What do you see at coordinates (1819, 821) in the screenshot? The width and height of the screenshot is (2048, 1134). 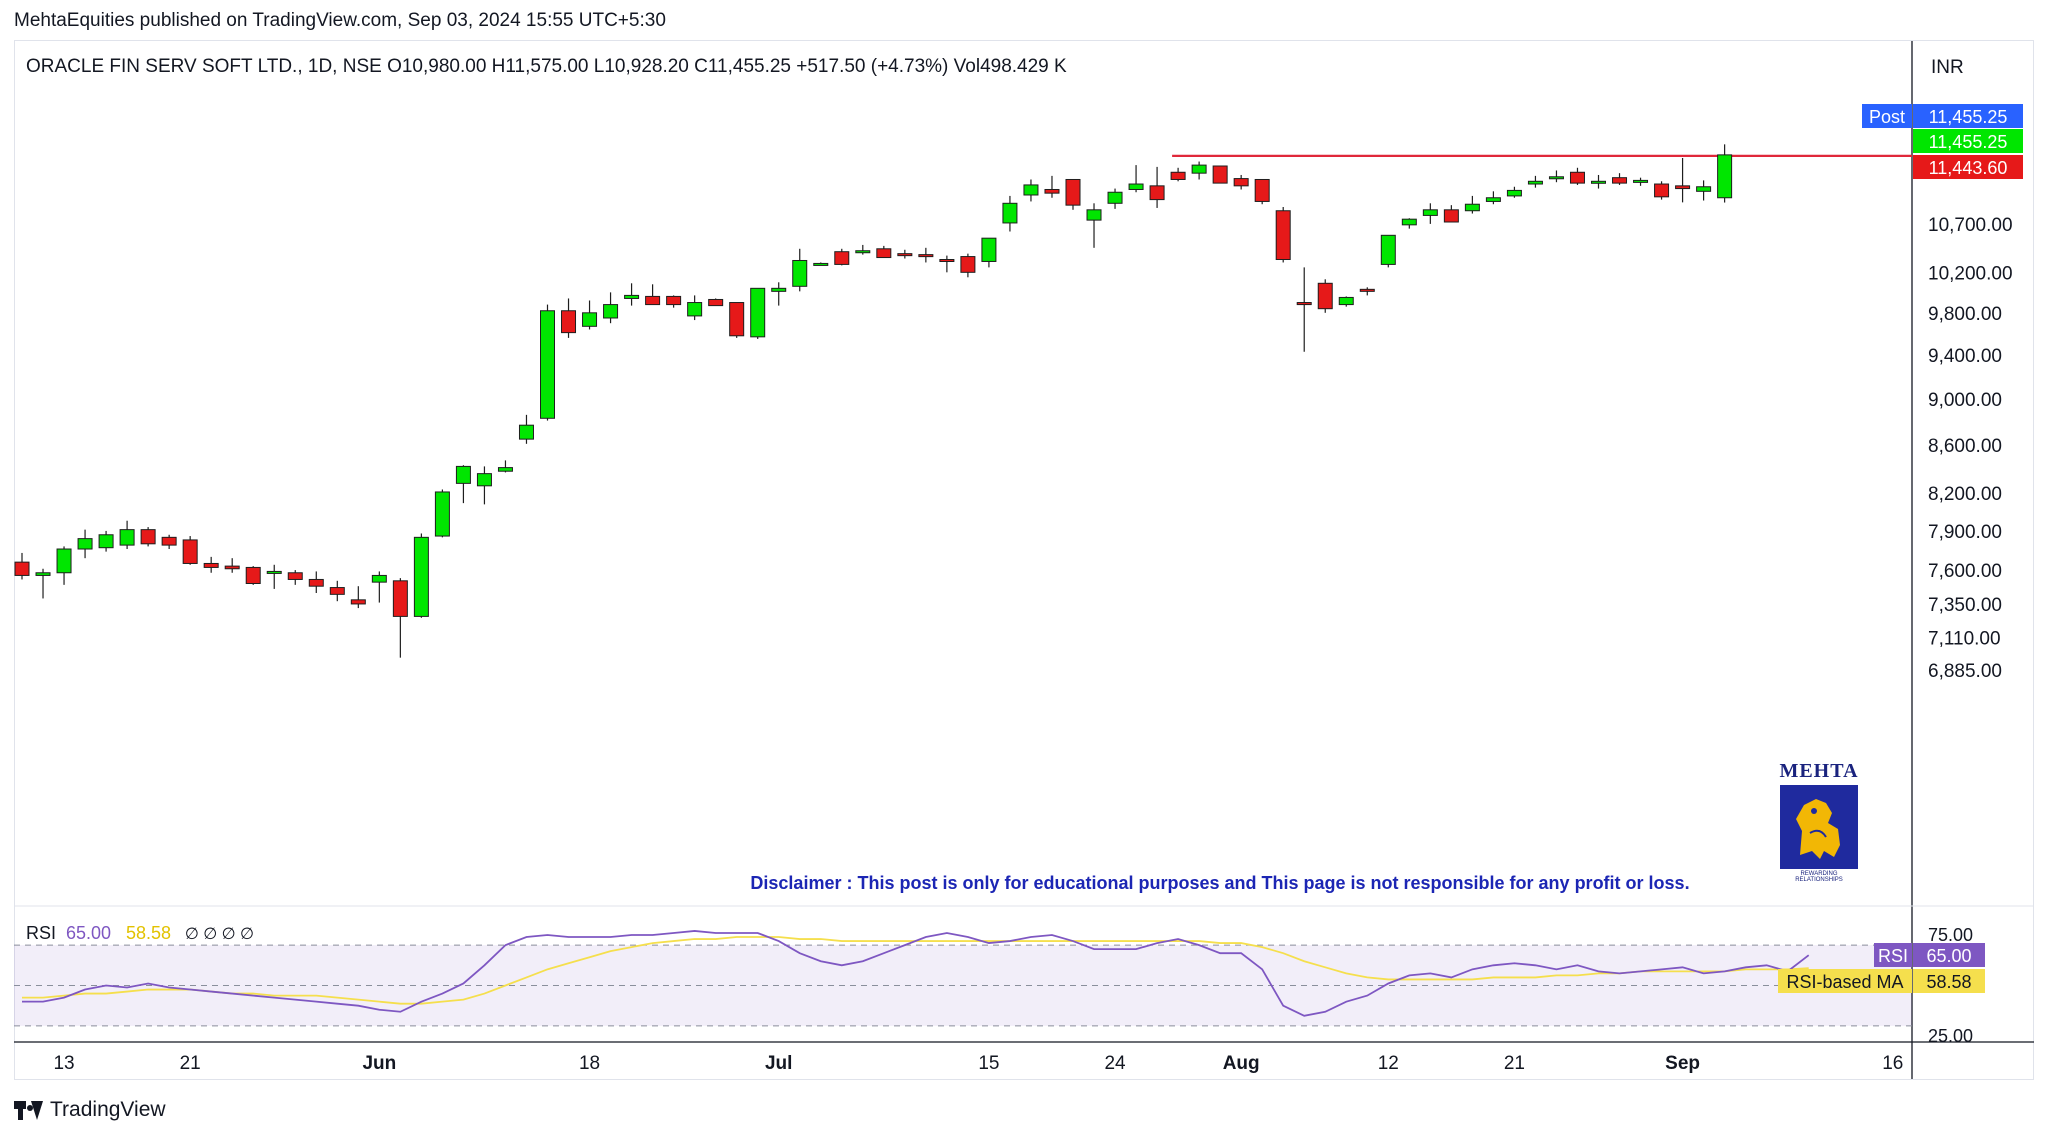 I see `mehta-logo: MEHTA REWARDING RELATIONSHIPS` at bounding box center [1819, 821].